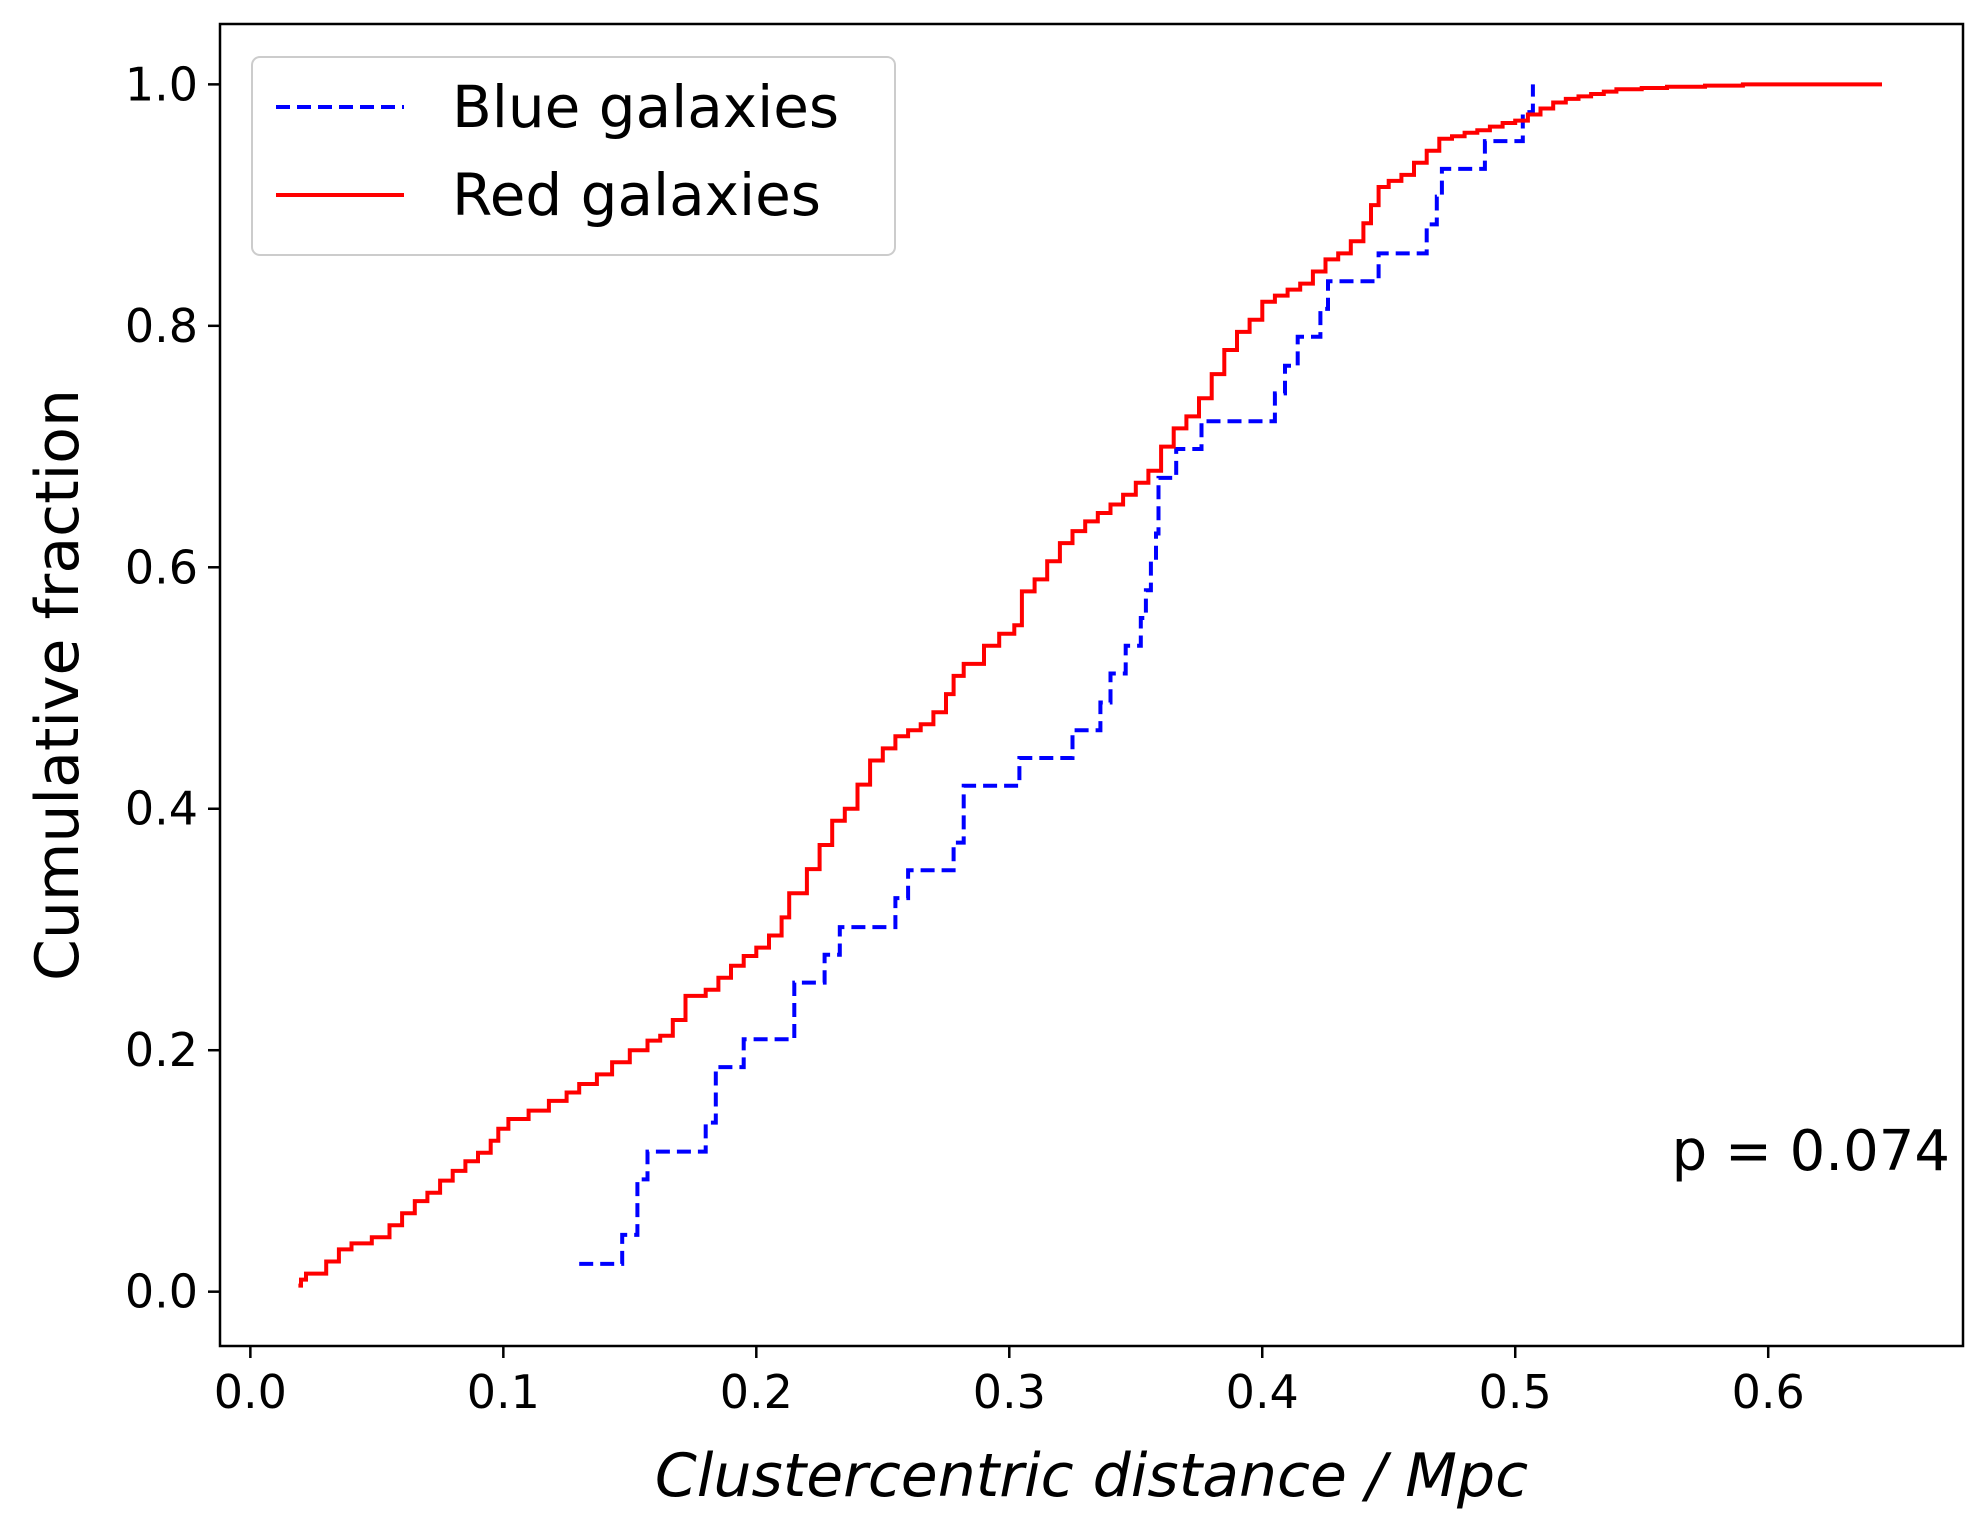  I want to click on legend-box, so click(573, 156).